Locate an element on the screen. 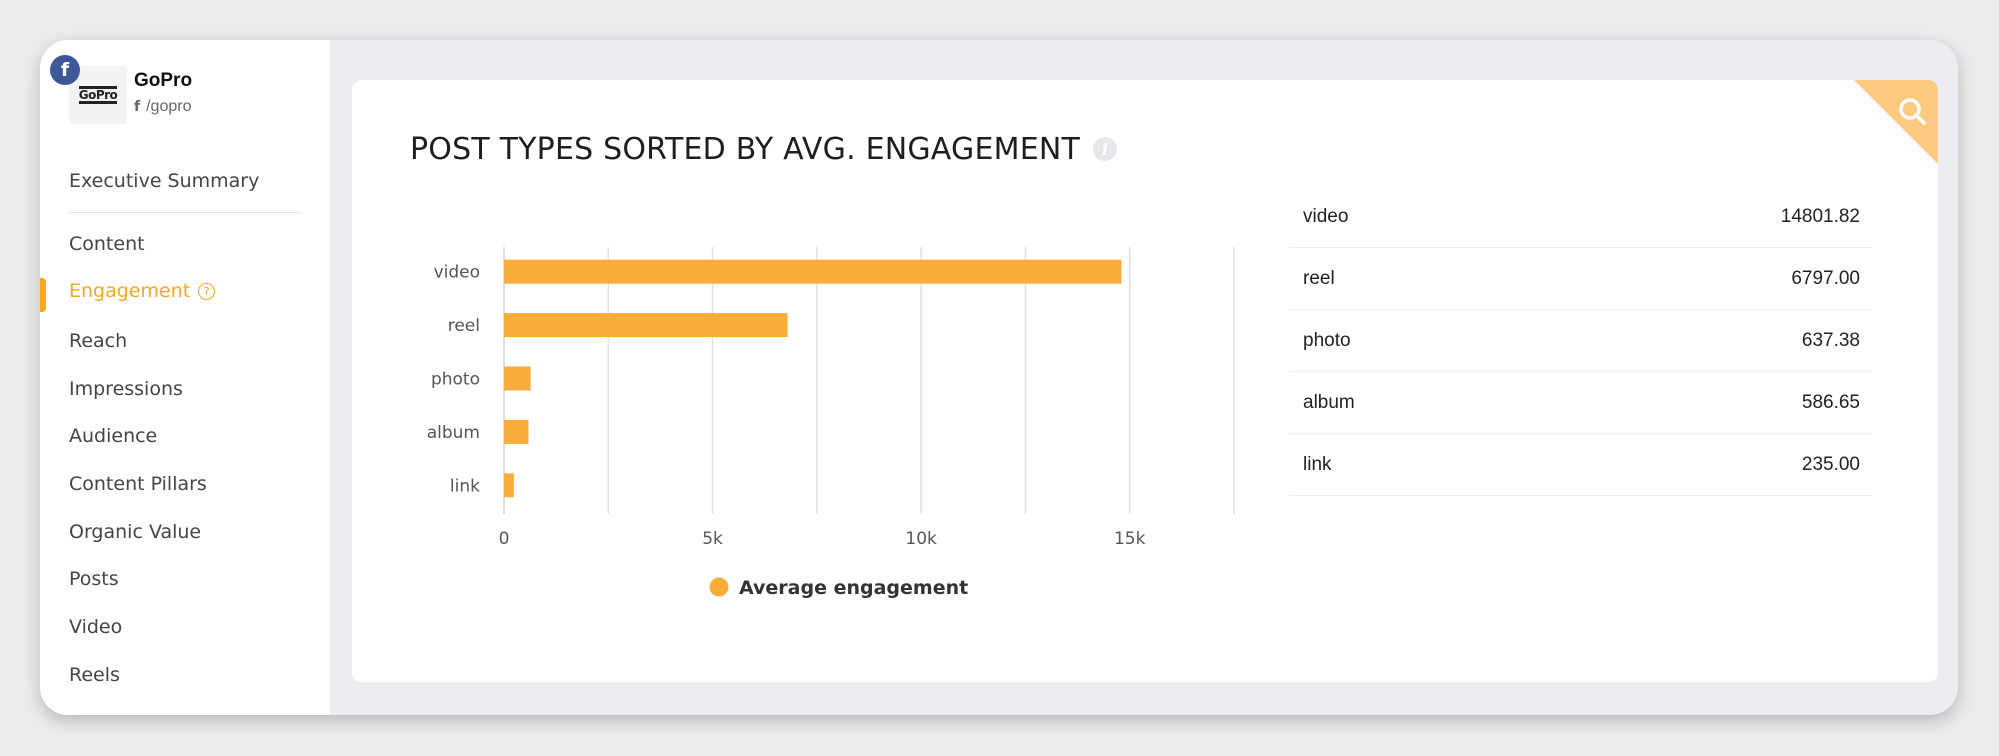 Image resolution: width=1999 pixels, height=756 pixels. category-label: link is located at coordinates (465, 486).